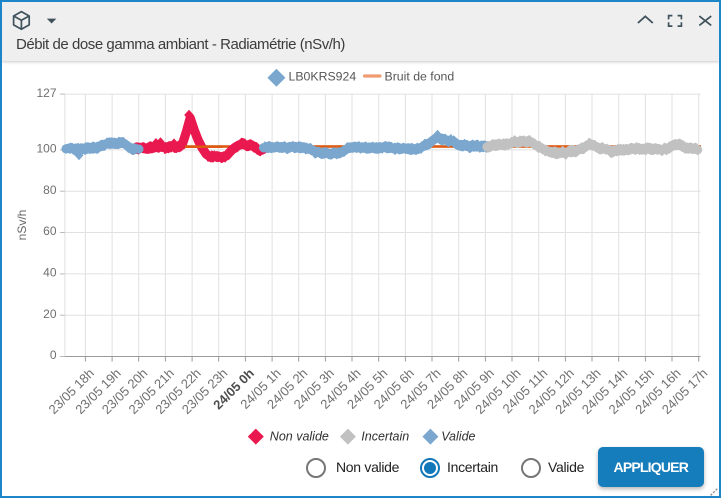  Describe the element at coordinates (46, 93) in the screenshot. I see `svg-text: 127` at that location.